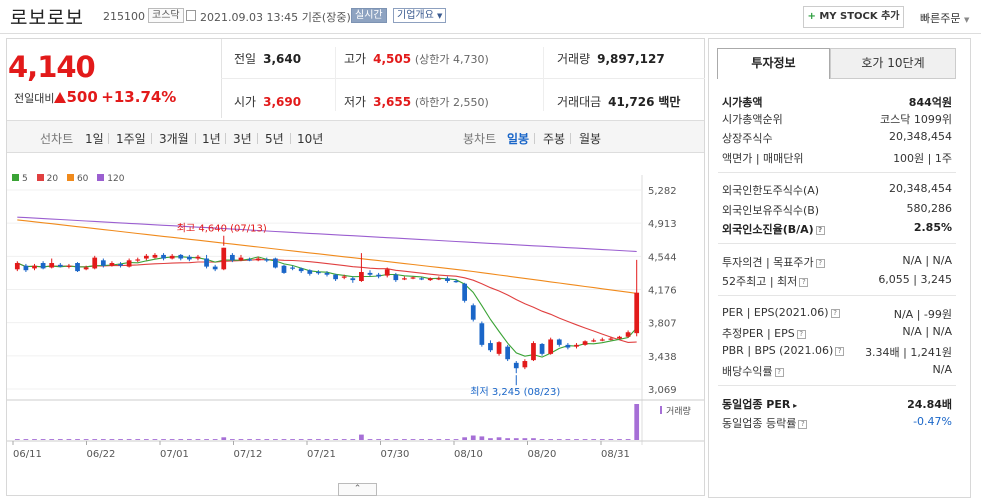 This screenshot has width=981, height=500. Describe the element at coordinates (945, 18) in the screenshot. I see `quick-order-dropdown: 빠른주문 ▼` at that location.